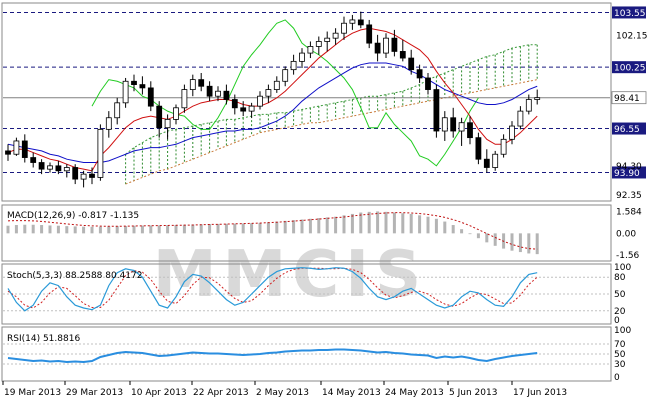 This screenshot has width=650, height=404. Describe the element at coordinates (221, 393) in the screenshot. I see `x-axis-label: 22 Apr 2013` at that location.